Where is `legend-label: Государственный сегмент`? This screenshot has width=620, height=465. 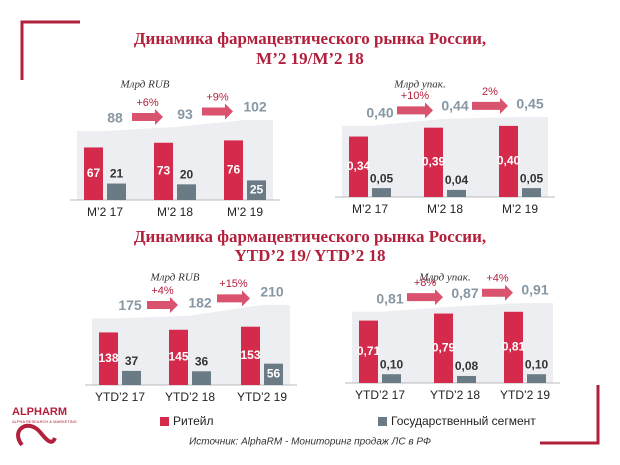
legend-label: Государственный сегмент is located at coordinates (463, 421).